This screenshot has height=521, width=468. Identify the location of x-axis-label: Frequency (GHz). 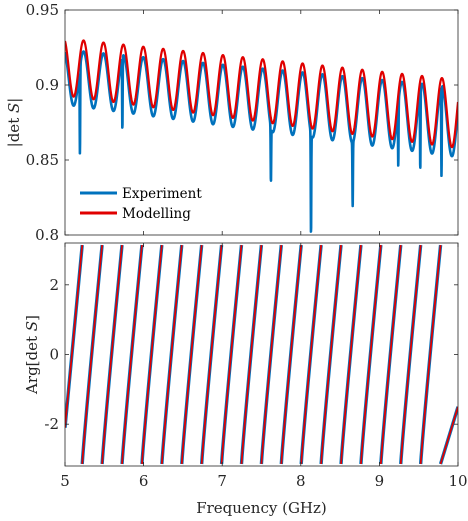
(261, 508).